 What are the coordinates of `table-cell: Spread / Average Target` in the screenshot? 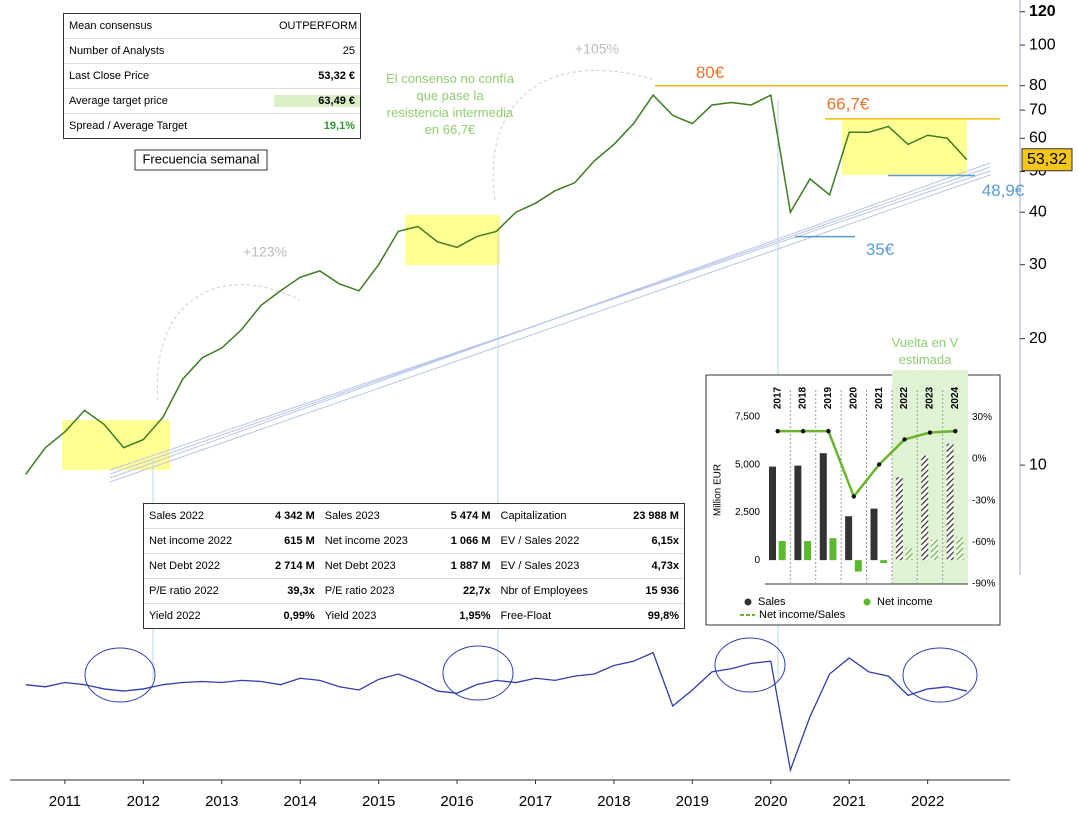 It's located at (128, 126).